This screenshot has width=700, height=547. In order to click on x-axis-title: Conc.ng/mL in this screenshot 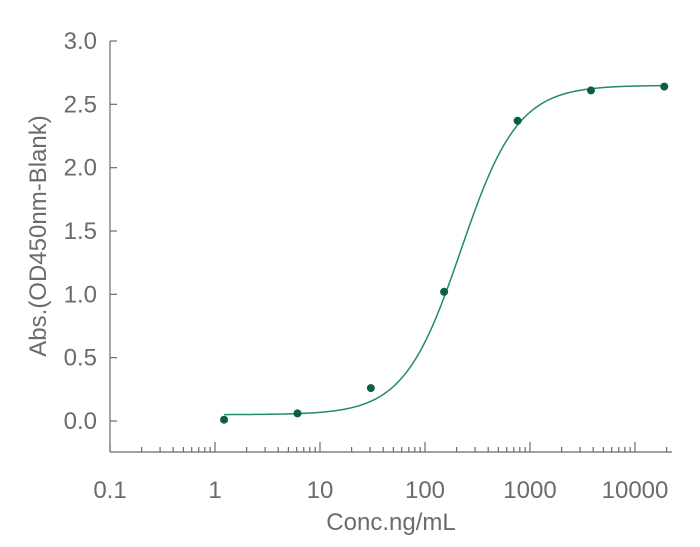, I will do `click(390, 522)`.